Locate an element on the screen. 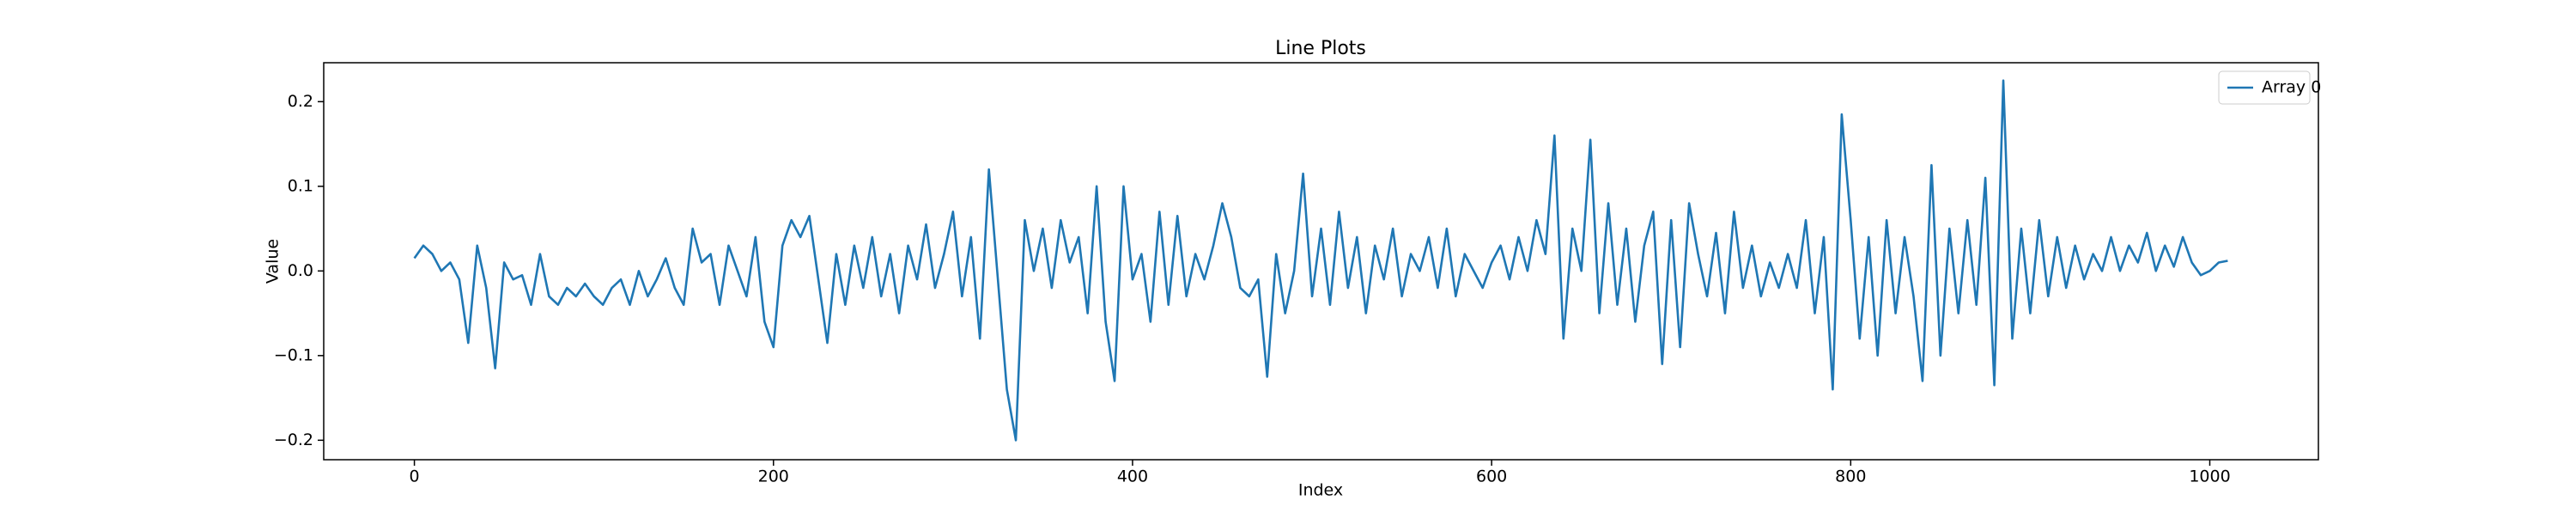  x-tick-label: 400 is located at coordinates (1133, 476).